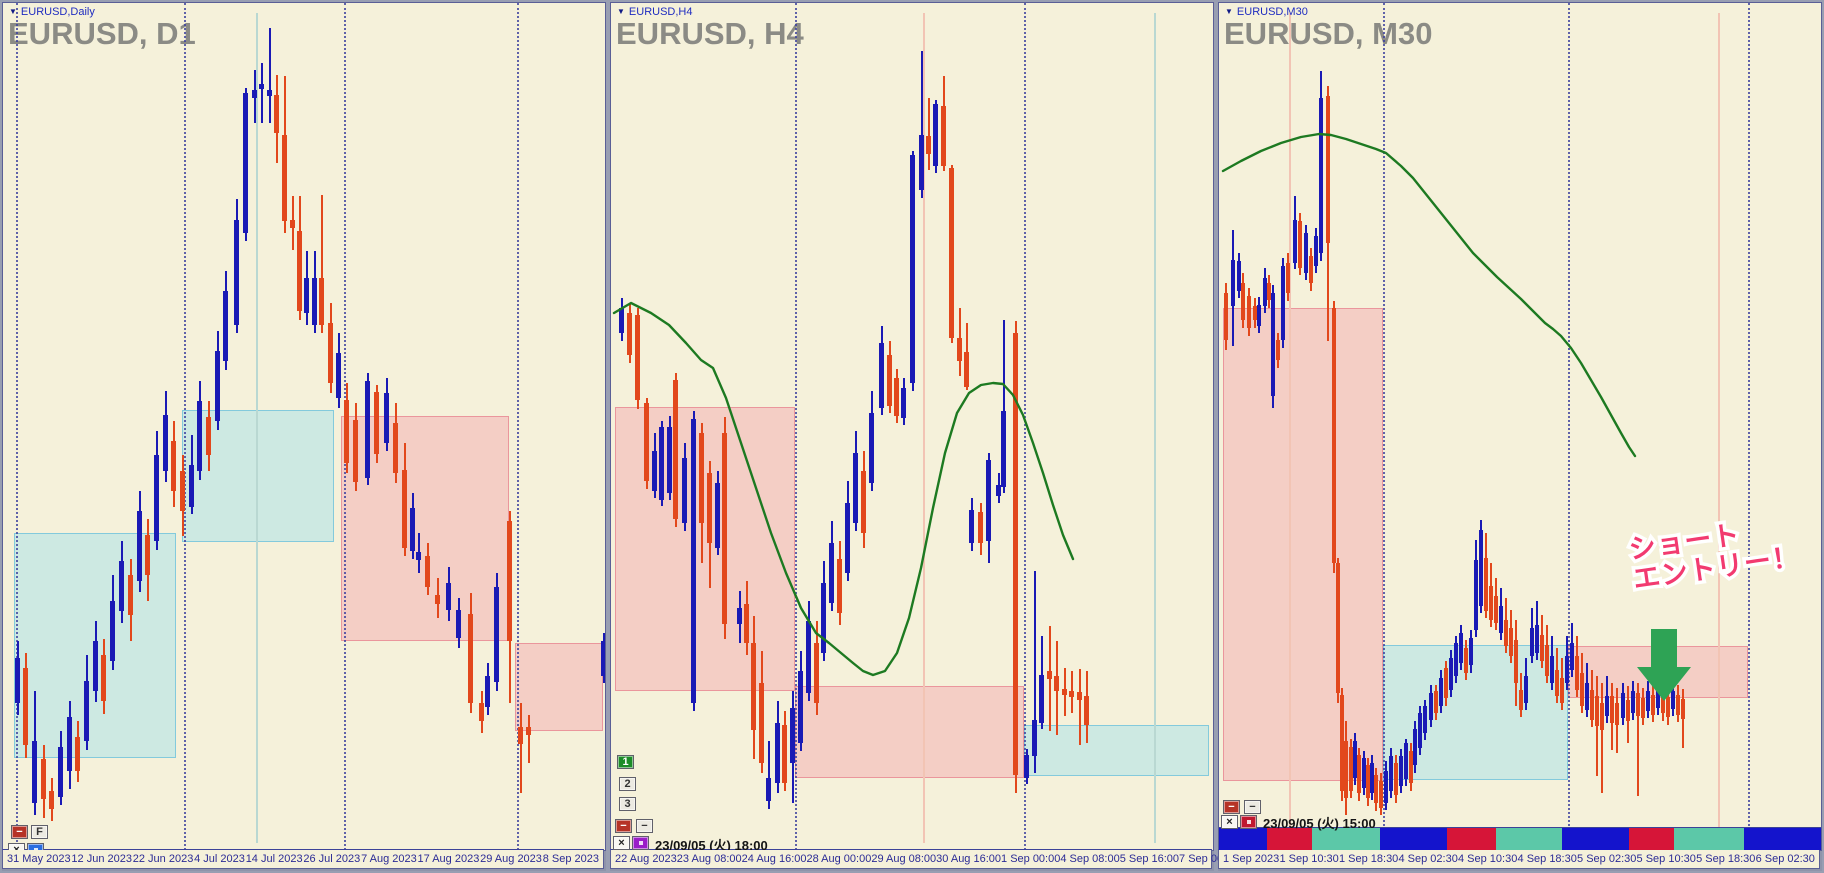 The width and height of the screenshot is (1824, 873). I want to click on date-label: 1 Sep 2023, so click(1251, 859).